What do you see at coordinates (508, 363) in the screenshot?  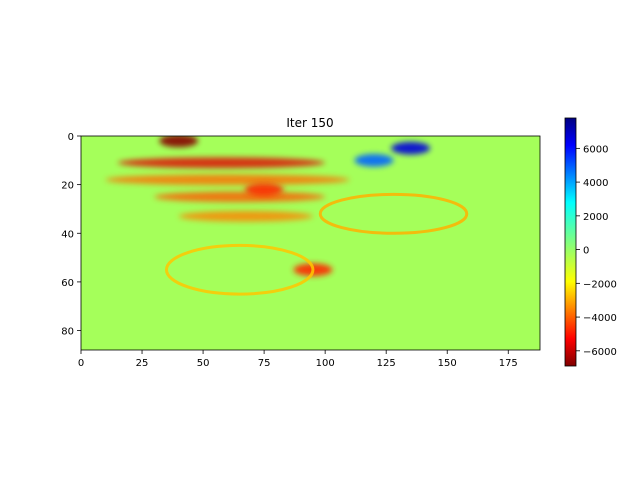 I see `x-tick-label: 175` at bounding box center [508, 363].